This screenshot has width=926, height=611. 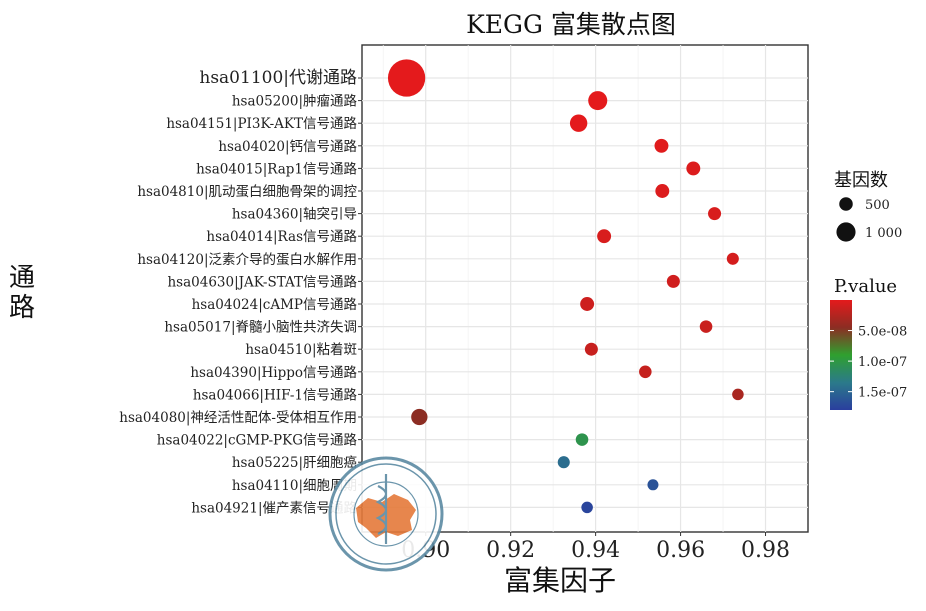 I want to click on x-axis-label: 富集因子, so click(x=560, y=580).